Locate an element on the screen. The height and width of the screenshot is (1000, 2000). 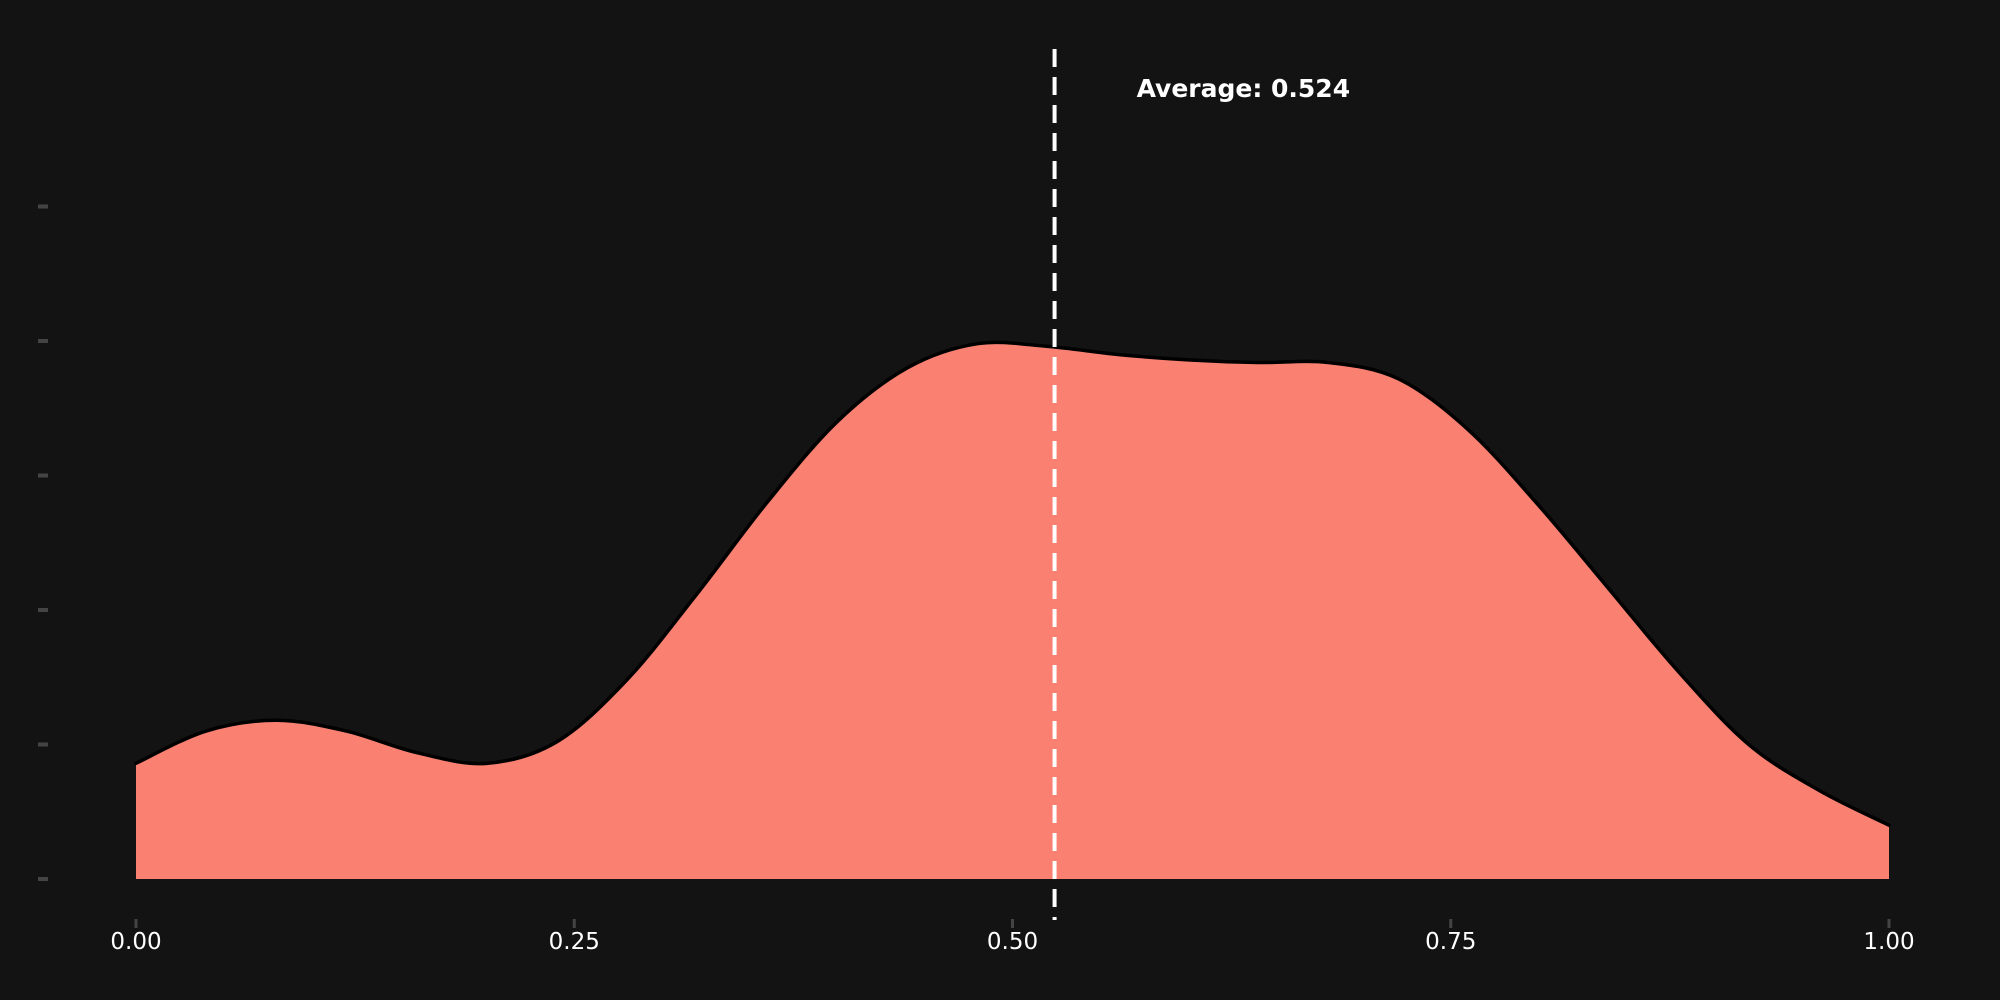
x-axis: 0.00 0.25 0.50 0.75 1.00 is located at coordinates (1012, 937).